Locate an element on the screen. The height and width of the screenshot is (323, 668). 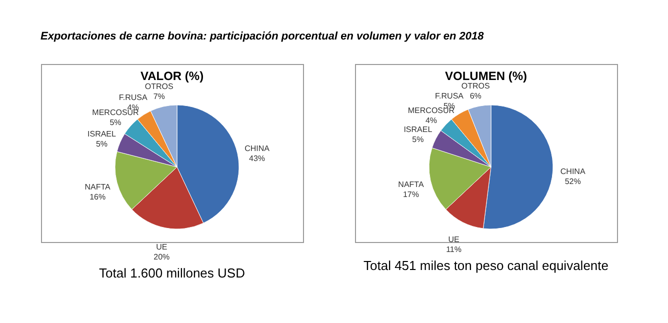
data-label: 16% is located at coordinates (98, 197).